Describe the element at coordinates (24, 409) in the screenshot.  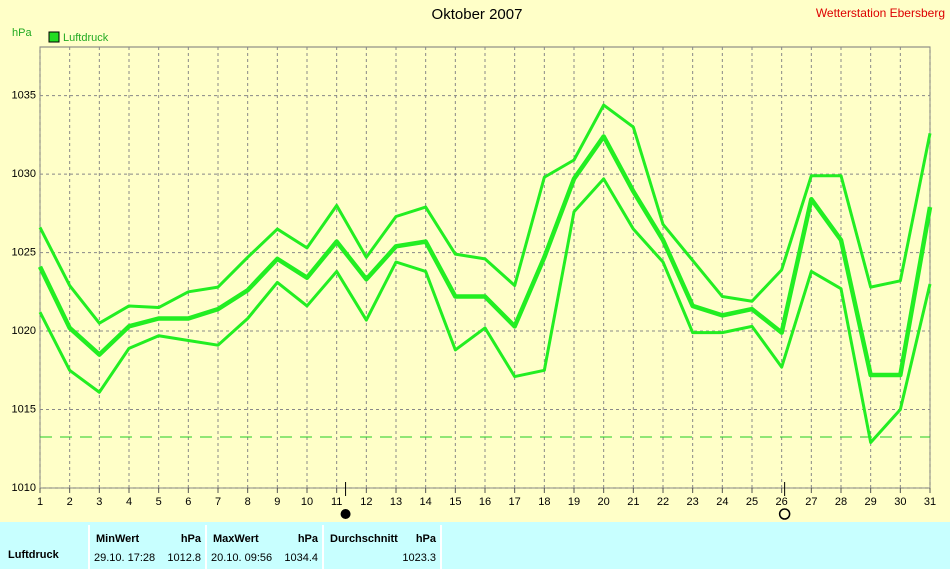
I see `y-tick-label: 1015` at that location.